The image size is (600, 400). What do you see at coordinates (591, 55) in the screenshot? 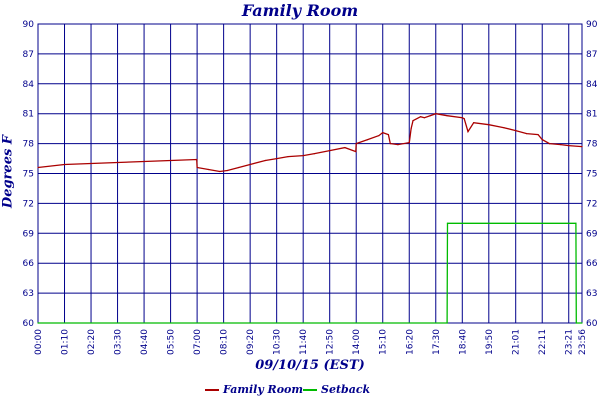
I see `y-tick-label-right: 87` at bounding box center [591, 55].